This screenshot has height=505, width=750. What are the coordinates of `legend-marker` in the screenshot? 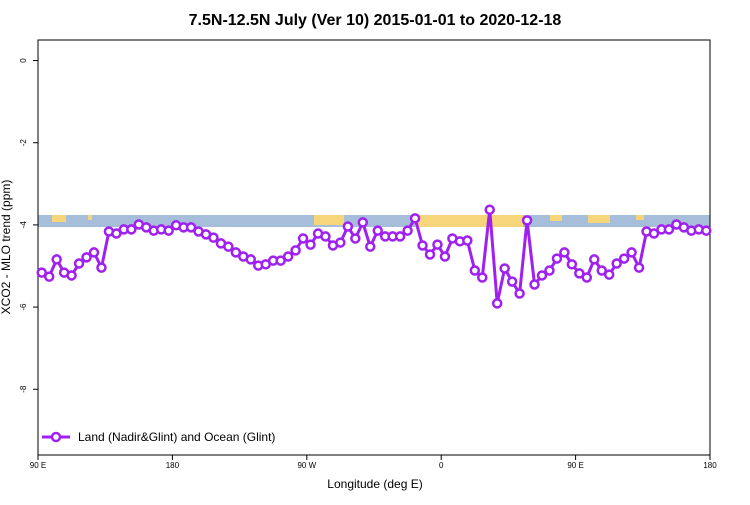 It's located at (56, 437).